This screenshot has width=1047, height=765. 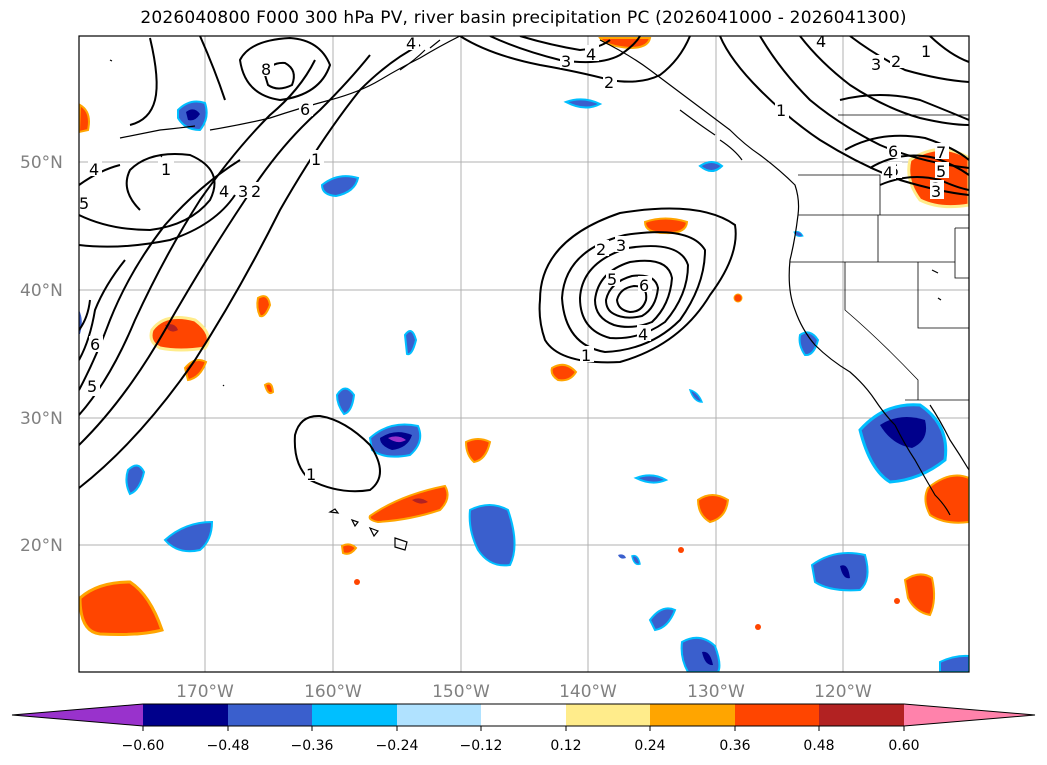 What do you see at coordinates (143, 746) in the screenshot?
I see `colorbar-tick-label: −0.60` at bounding box center [143, 746].